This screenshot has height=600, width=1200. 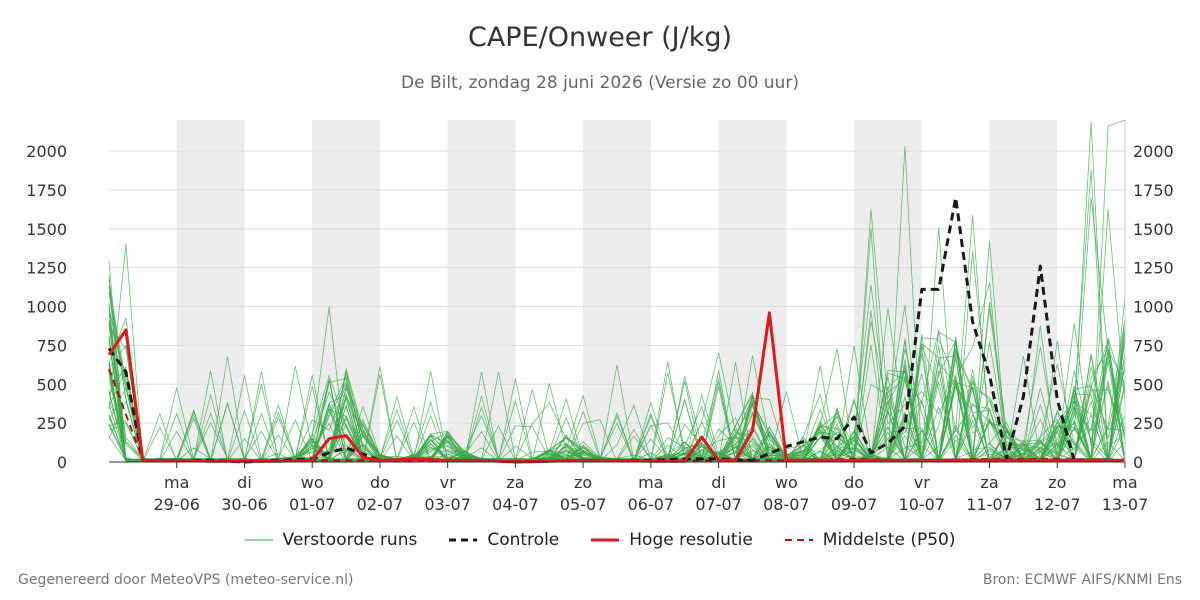 I want to click on y-tick-label-left: 0, so click(x=62, y=462).